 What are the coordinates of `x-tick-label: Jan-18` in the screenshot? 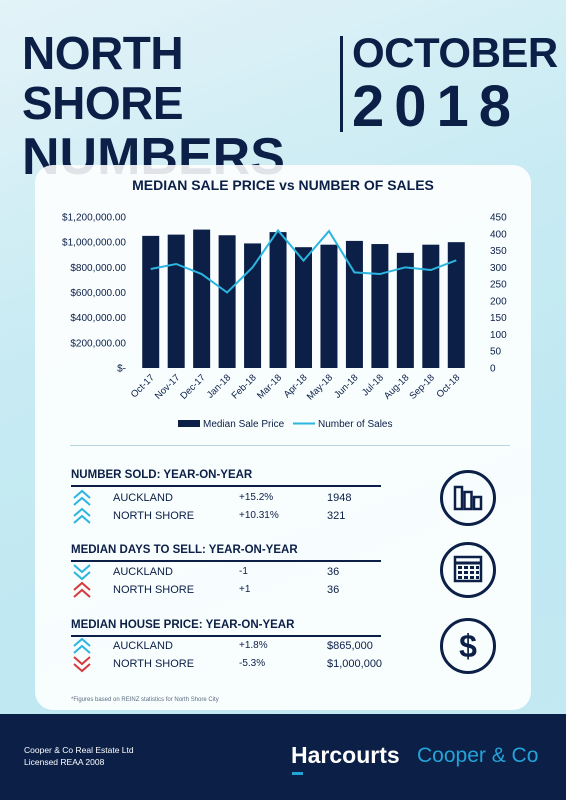 It's located at (219, 386).